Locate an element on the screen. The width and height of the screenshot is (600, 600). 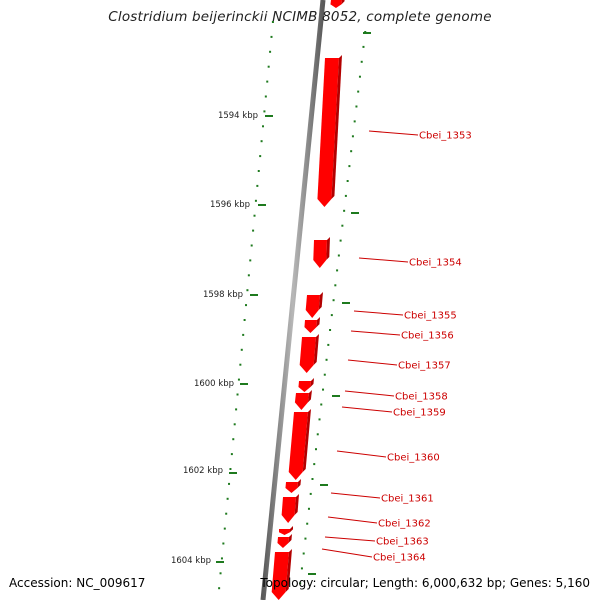
gene-label: Cbei_1356 is located at coordinates (427, 336).